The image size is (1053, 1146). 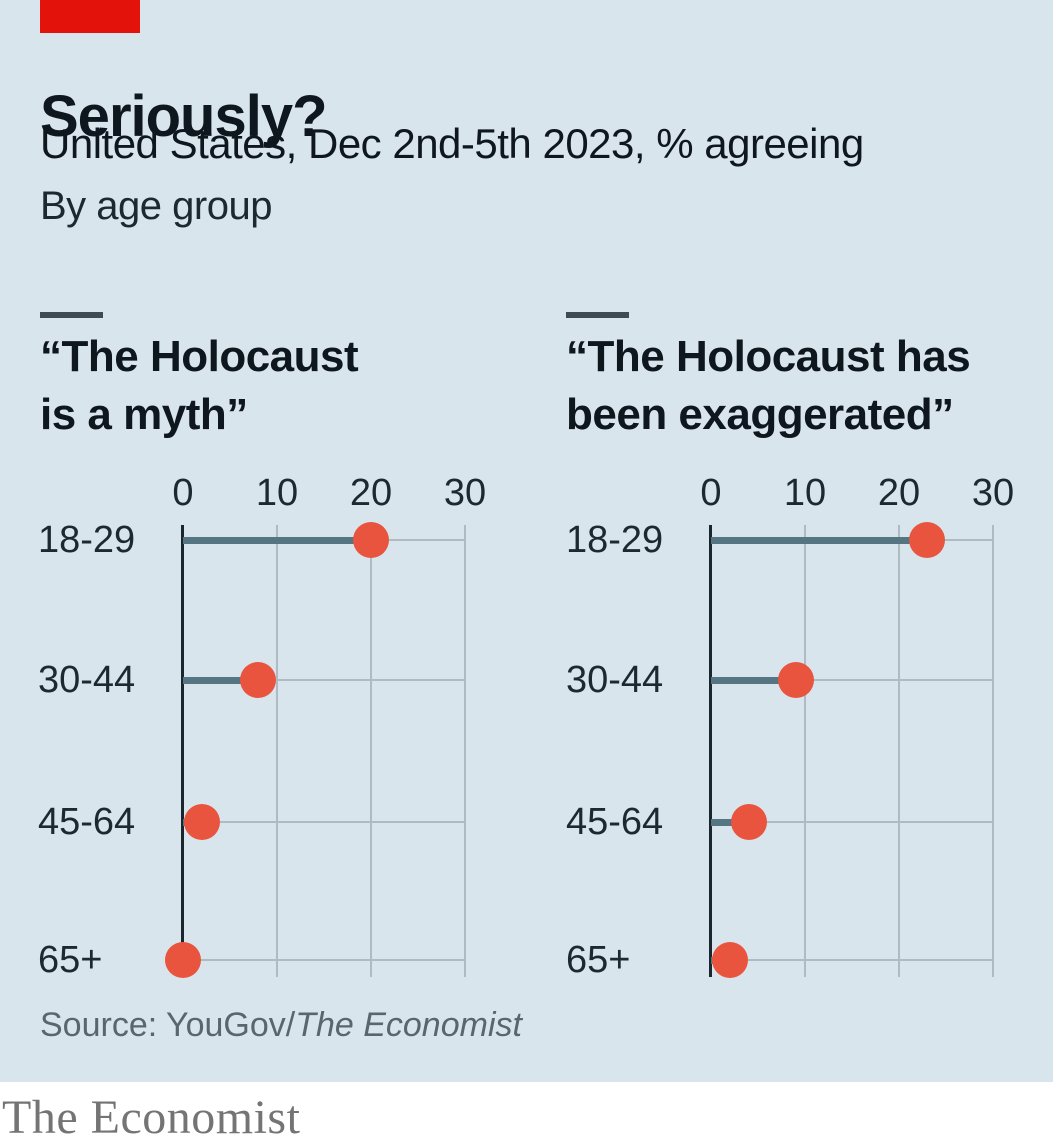 I want to click on panel-title-left: “The Holocaust is a myth”, so click(x=275, y=378).